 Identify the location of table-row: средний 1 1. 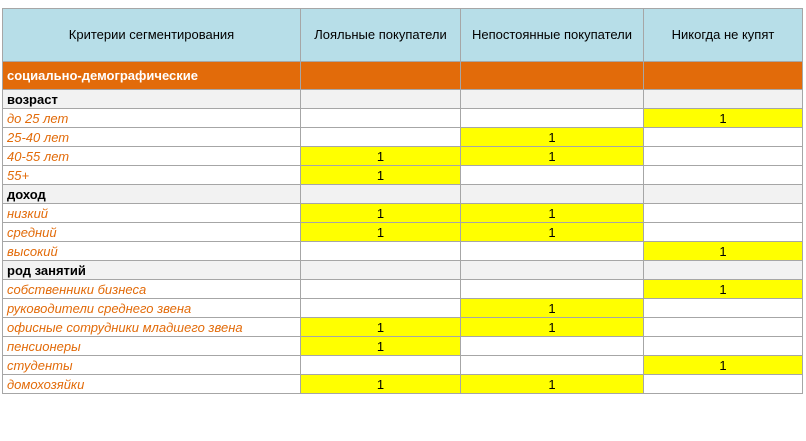
(402, 232).